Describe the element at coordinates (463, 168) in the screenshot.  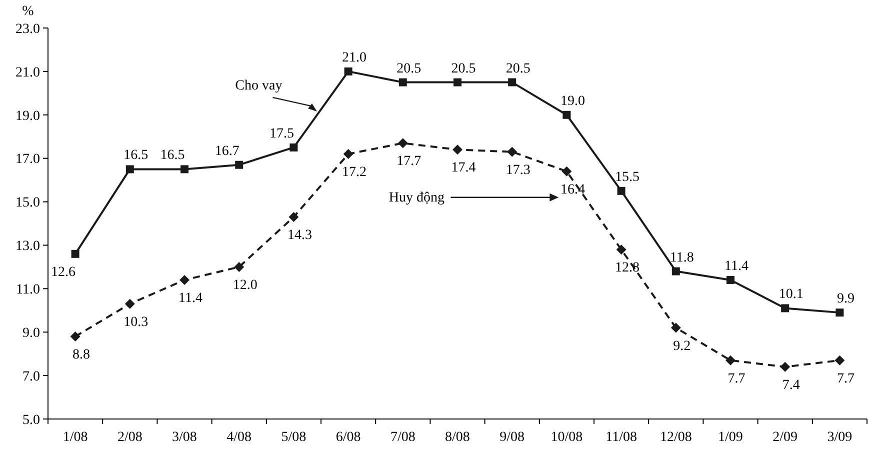
I see `data-label: 17.4` at that location.